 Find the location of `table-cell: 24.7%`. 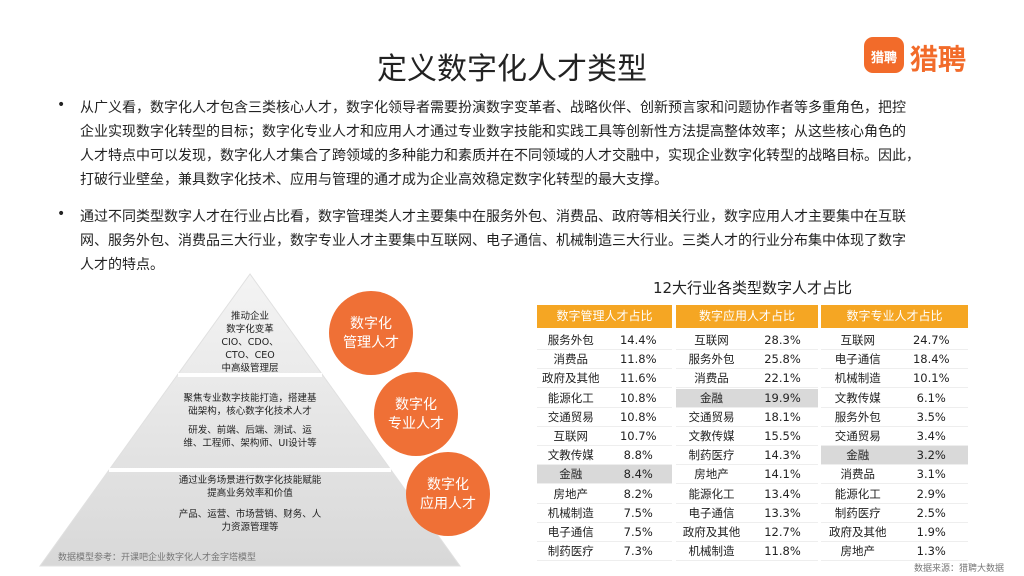

table-cell: 24.7% is located at coordinates (931, 340).